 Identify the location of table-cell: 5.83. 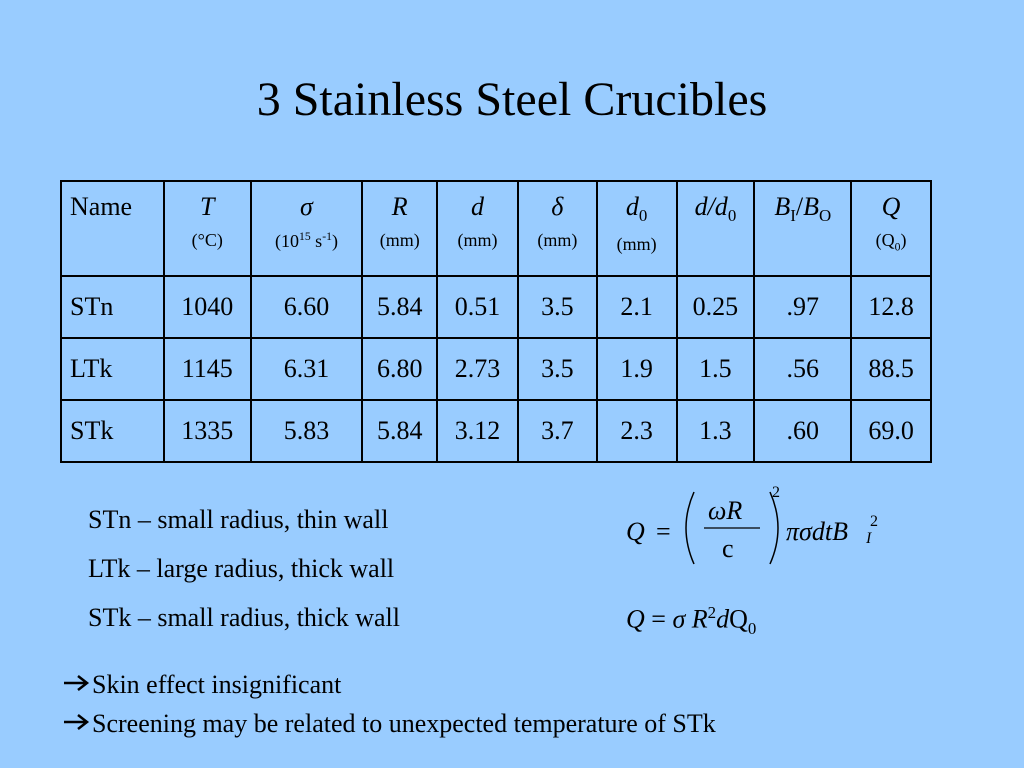
(306, 431).